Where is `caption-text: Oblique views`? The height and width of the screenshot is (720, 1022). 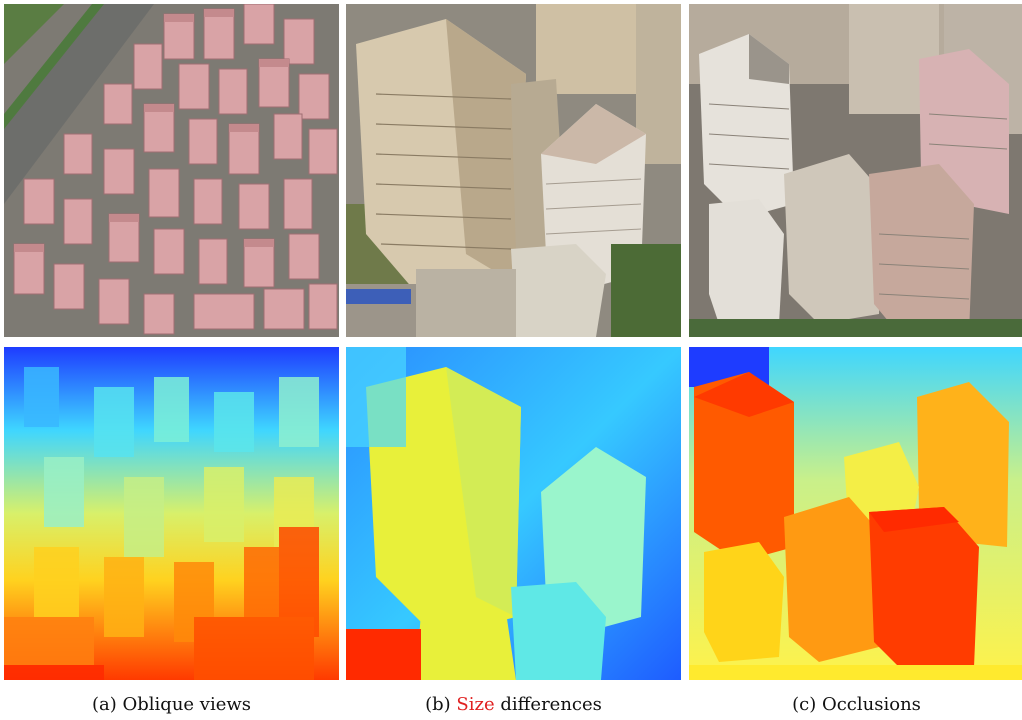
caption-text: Oblique views is located at coordinates (187, 704).